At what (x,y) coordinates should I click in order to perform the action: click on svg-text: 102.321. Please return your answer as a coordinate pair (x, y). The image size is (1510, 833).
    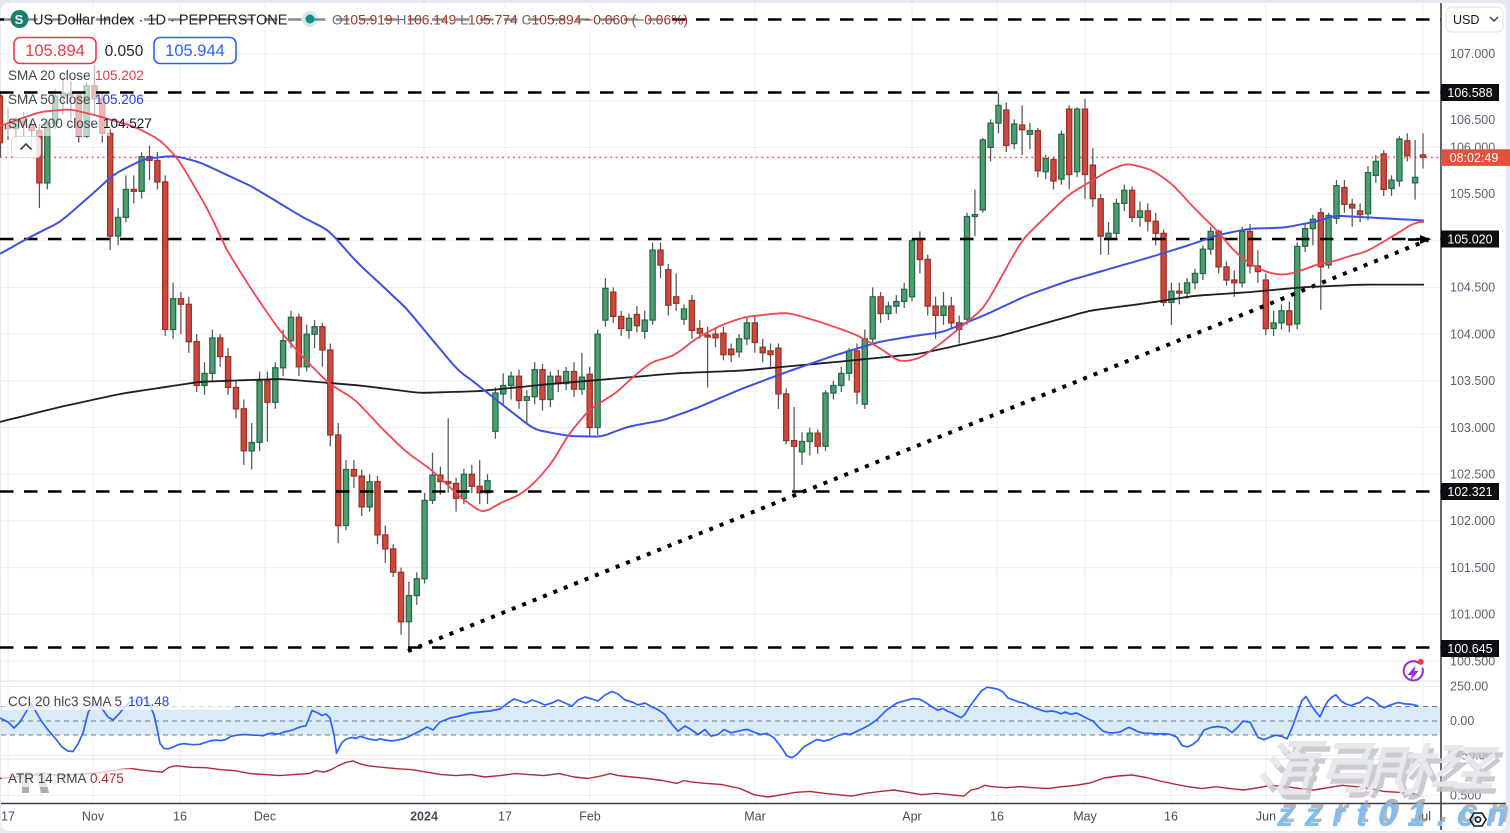
    Looking at the image, I should click on (1469, 492).